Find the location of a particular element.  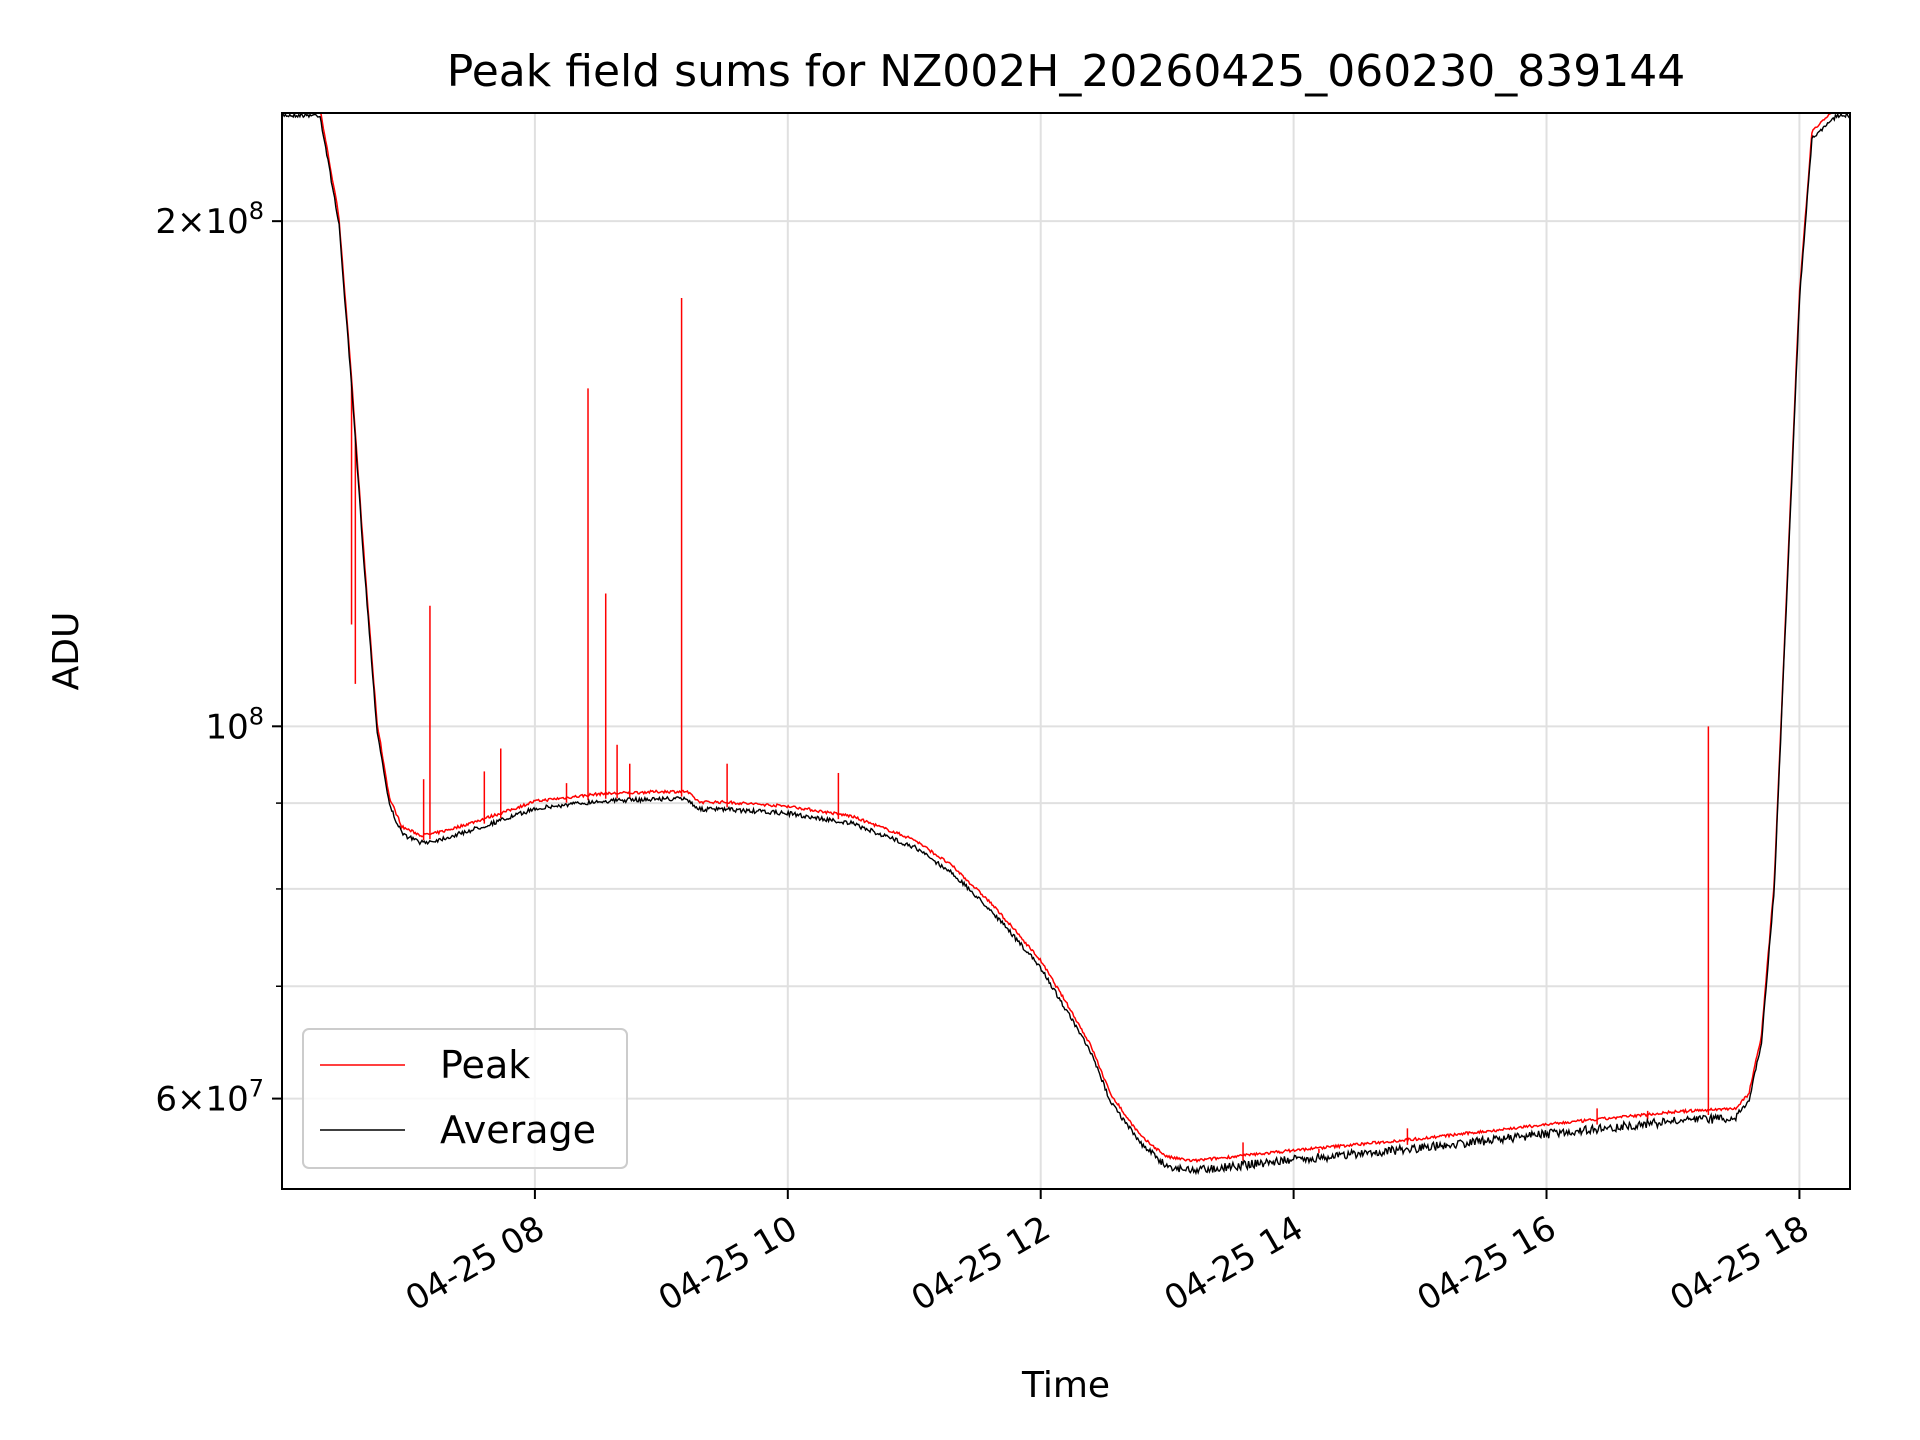

y-axis-label: ADU is located at coordinates (66, 651).